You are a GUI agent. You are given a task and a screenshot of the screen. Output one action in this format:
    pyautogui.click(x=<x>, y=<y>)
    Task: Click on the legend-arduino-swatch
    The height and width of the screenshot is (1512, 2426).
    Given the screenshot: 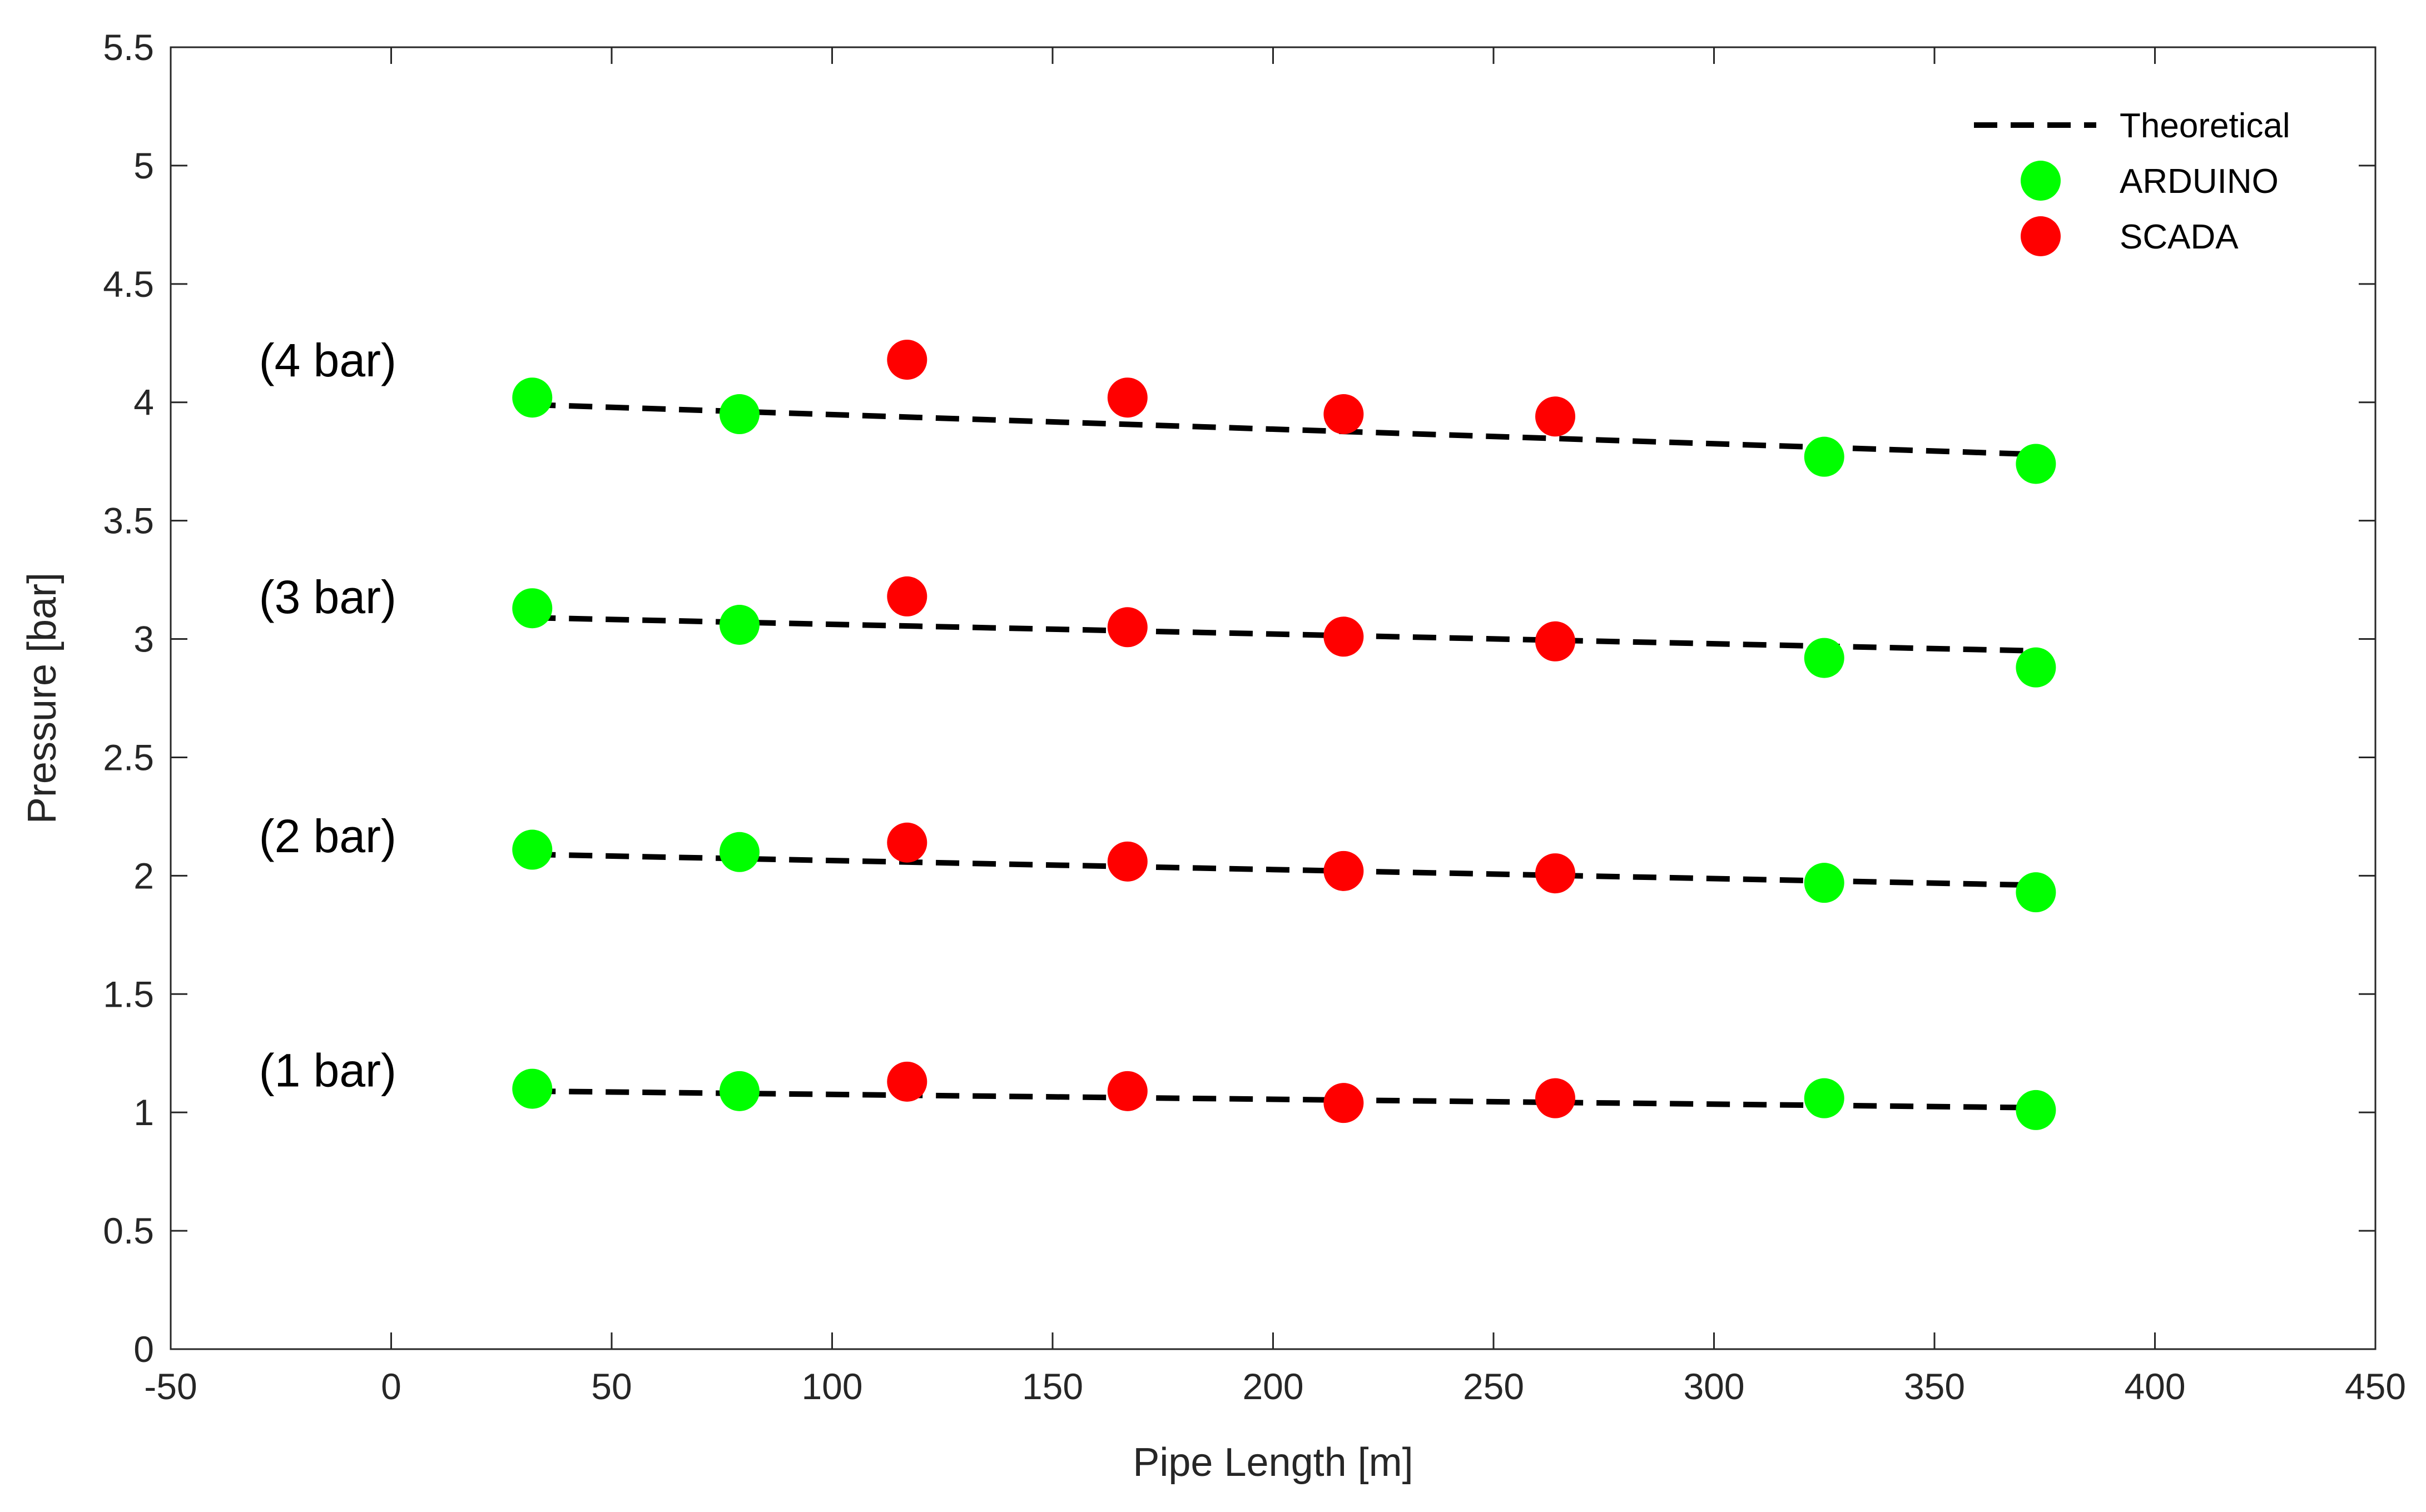 What is the action you would take?
    pyautogui.click(x=2041, y=181)
    